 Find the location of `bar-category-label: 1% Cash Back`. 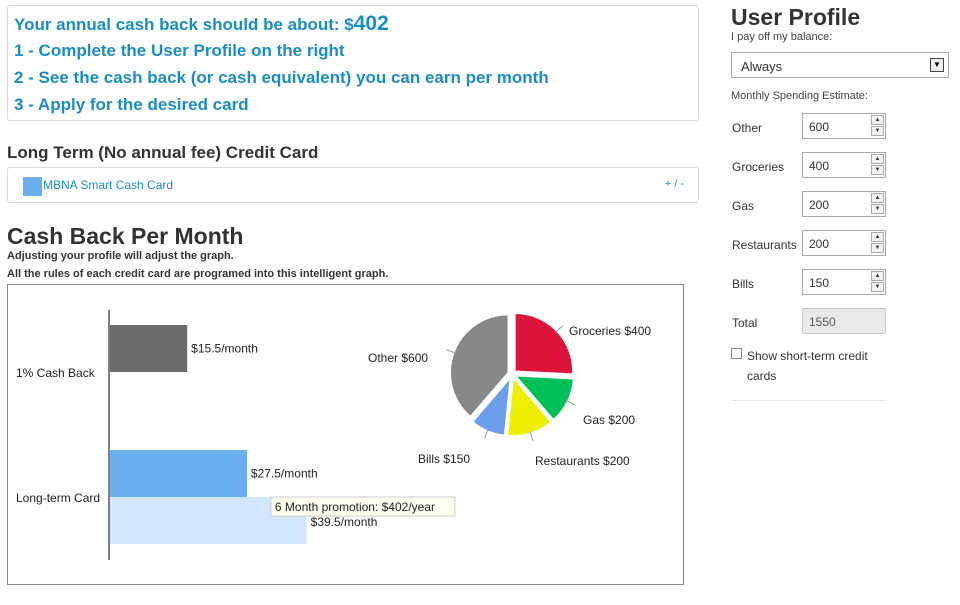

bar-category-label: 1% Cash Back is located at coordinates (56, 373).